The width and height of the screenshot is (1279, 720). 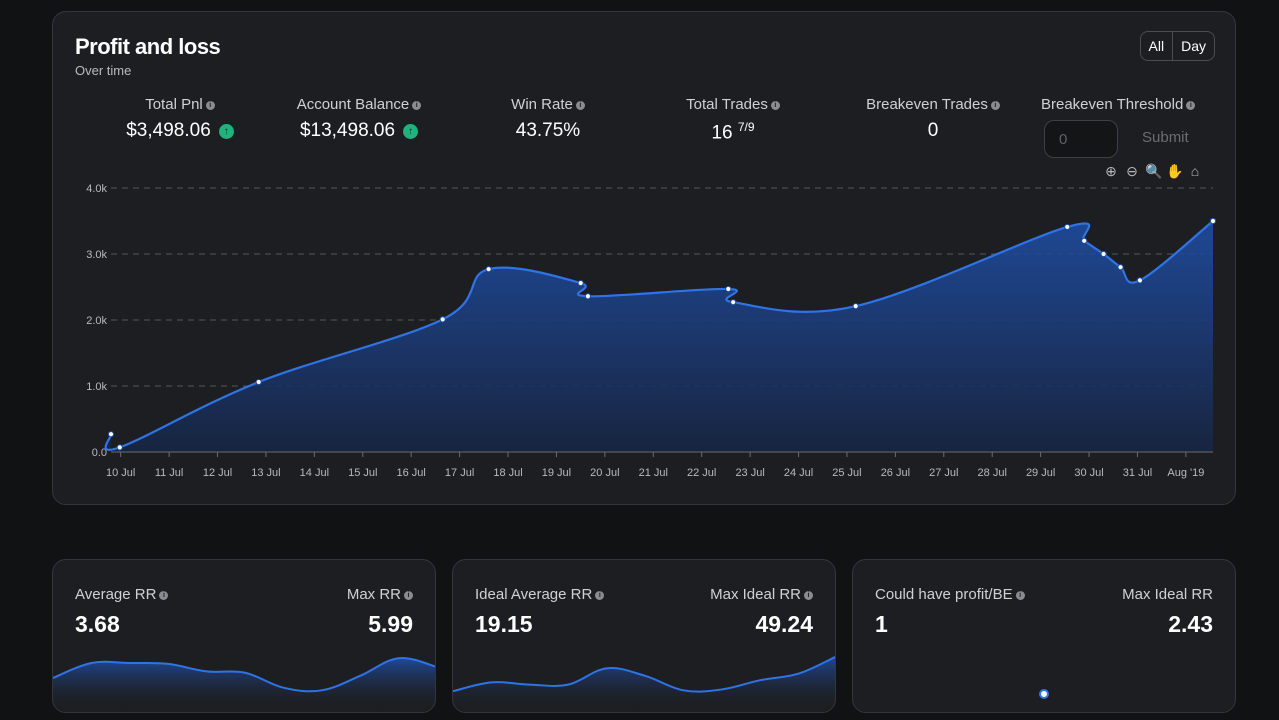 I want to click on range-toggle: All Day, so click(x=1177, y=46).